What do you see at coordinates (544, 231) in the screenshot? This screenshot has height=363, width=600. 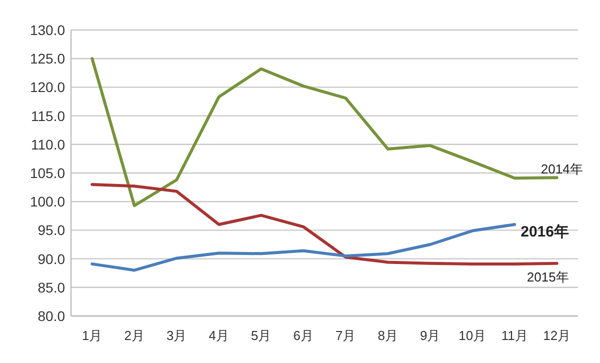 I see `series-label: 2016年` at bounding box center [544, 231].